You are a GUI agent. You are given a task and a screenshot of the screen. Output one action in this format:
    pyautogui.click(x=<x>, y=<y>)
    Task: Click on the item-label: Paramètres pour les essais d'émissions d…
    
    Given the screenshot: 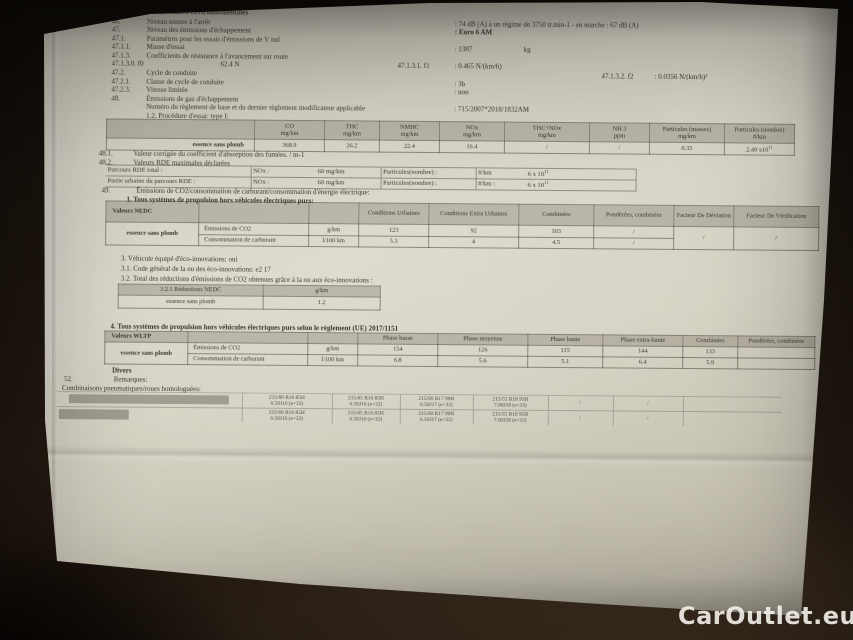 What is the action you would take?
    pyautogui.click(x=213, y=39)
    